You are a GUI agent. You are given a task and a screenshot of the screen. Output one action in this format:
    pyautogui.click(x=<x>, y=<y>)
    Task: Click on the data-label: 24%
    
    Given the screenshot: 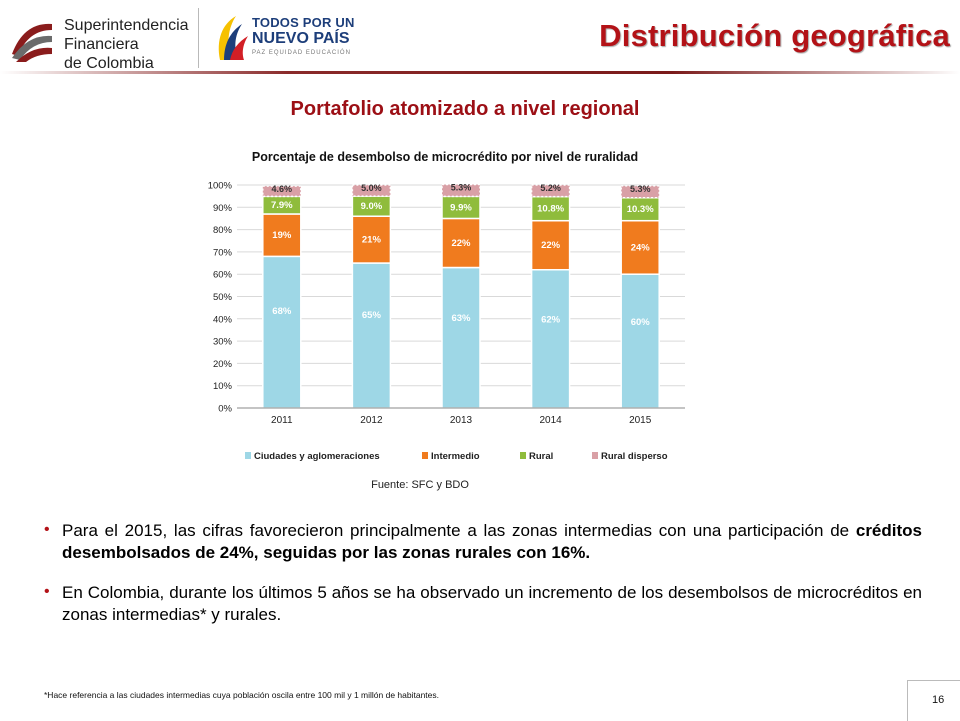 What is the action you would take?
    pyautogui.click(x=641, y=247)
    